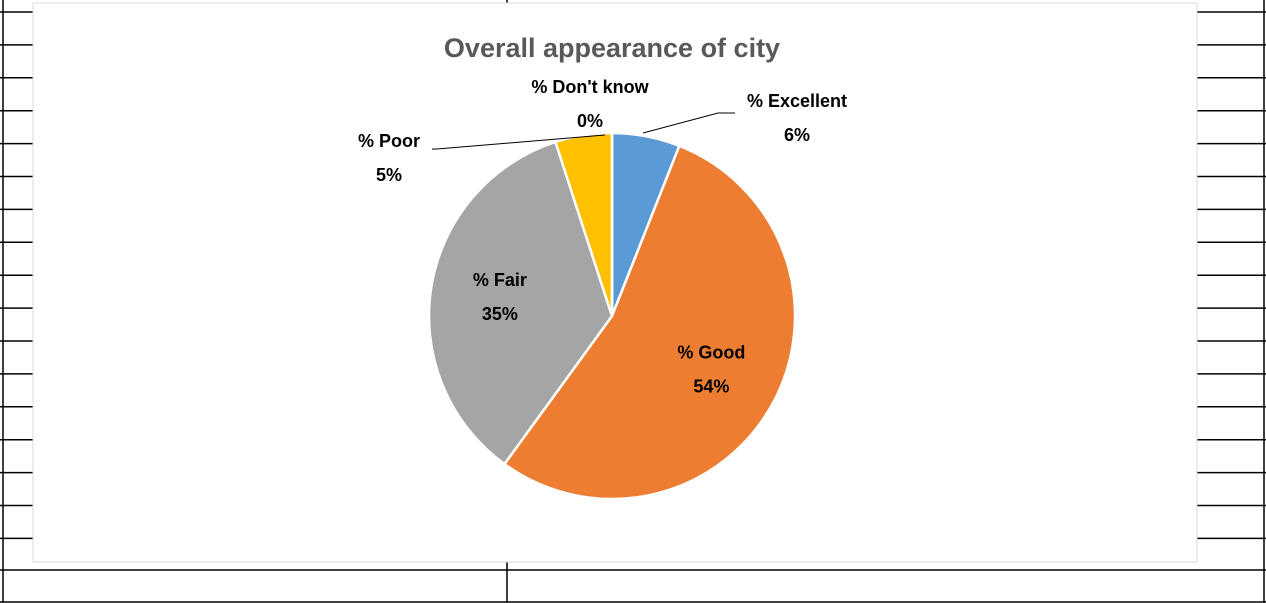  What do you see at coordinates (711, 386) in the screenshot?
I see `slice-value: 54%` at bounding box center [711, 386].